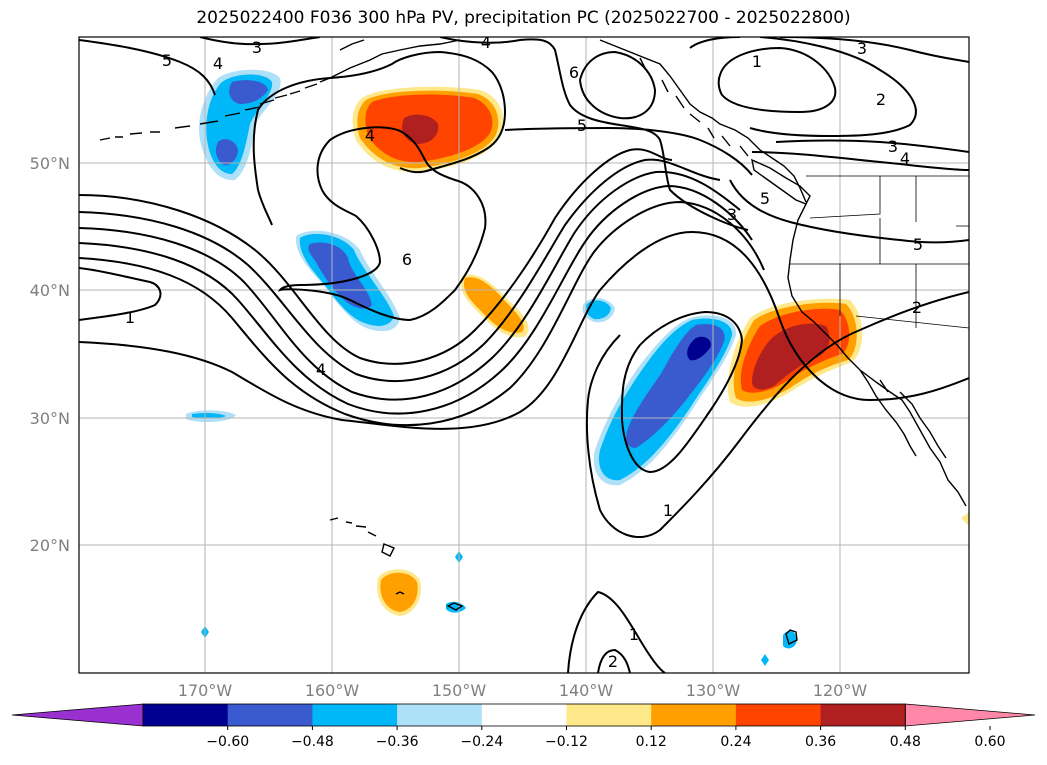 This screenshot has height=765, width=1047. Describe the element at coordinates (820, 742) in the screenshot. I see `colorbar-tick-label: 0.36` at that location.